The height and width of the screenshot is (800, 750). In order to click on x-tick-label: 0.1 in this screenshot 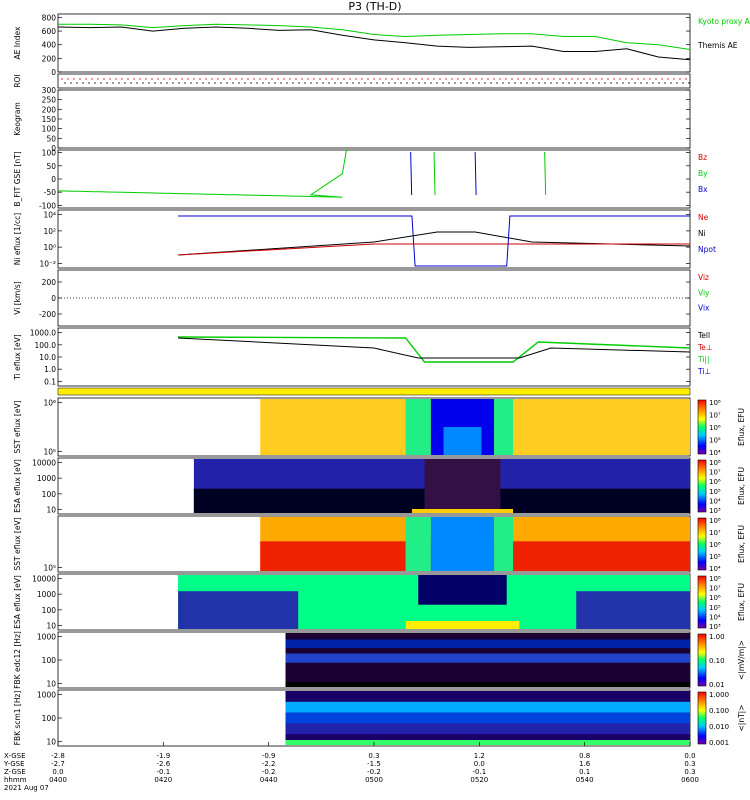, I will do `click(584, 772)`.